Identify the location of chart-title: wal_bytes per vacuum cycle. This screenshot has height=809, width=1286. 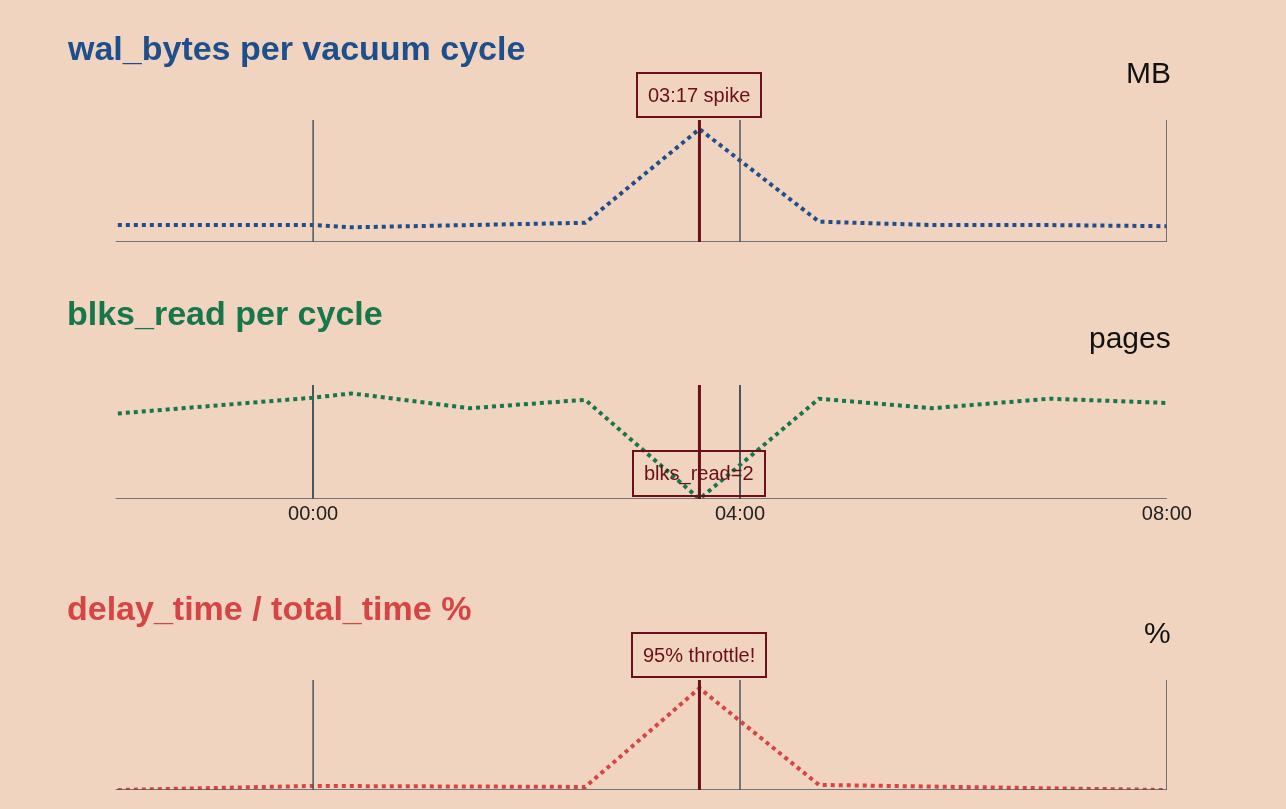
(296, 48).